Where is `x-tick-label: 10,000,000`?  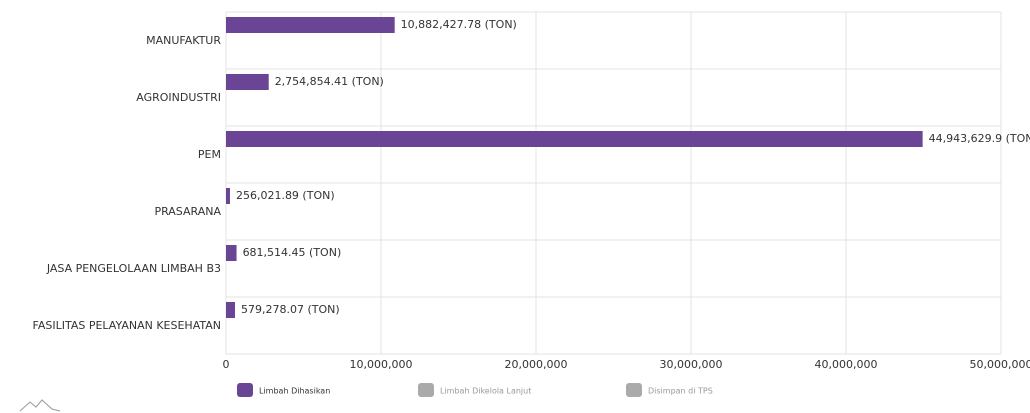
x-tick-label: 10,000,000 is located at coordinates (381, 364).